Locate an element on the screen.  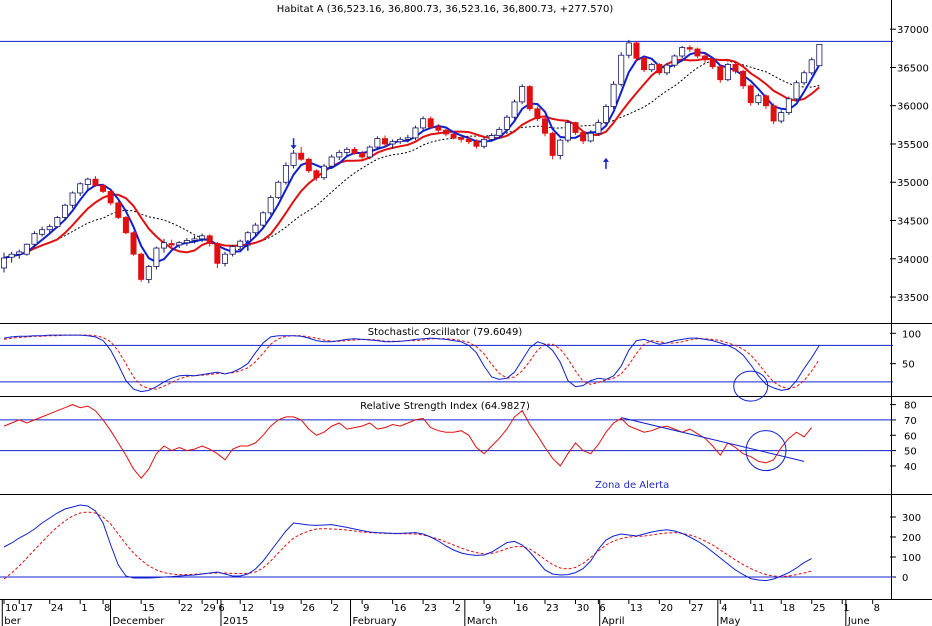
rsi-y-tick-label: 40 is located at coordinates (910, 467).